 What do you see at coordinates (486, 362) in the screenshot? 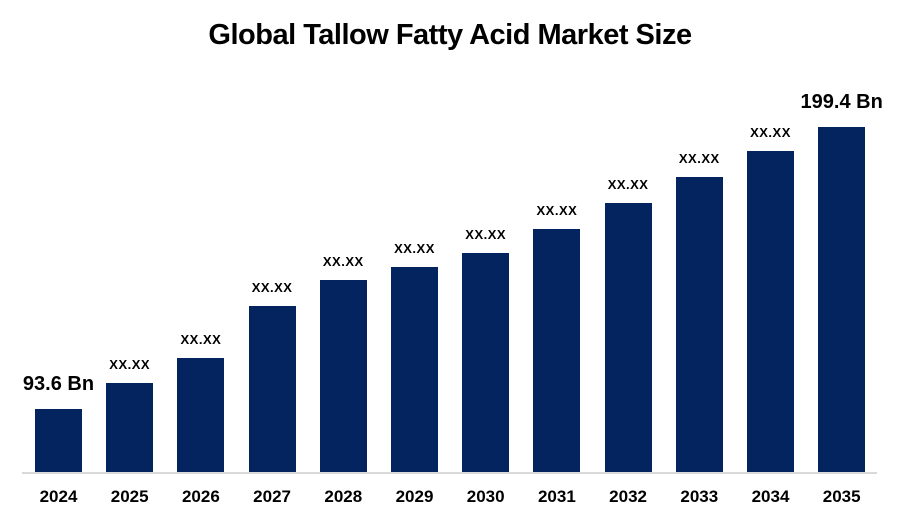
I see `bar-2030` at bounding box center [486, 362].